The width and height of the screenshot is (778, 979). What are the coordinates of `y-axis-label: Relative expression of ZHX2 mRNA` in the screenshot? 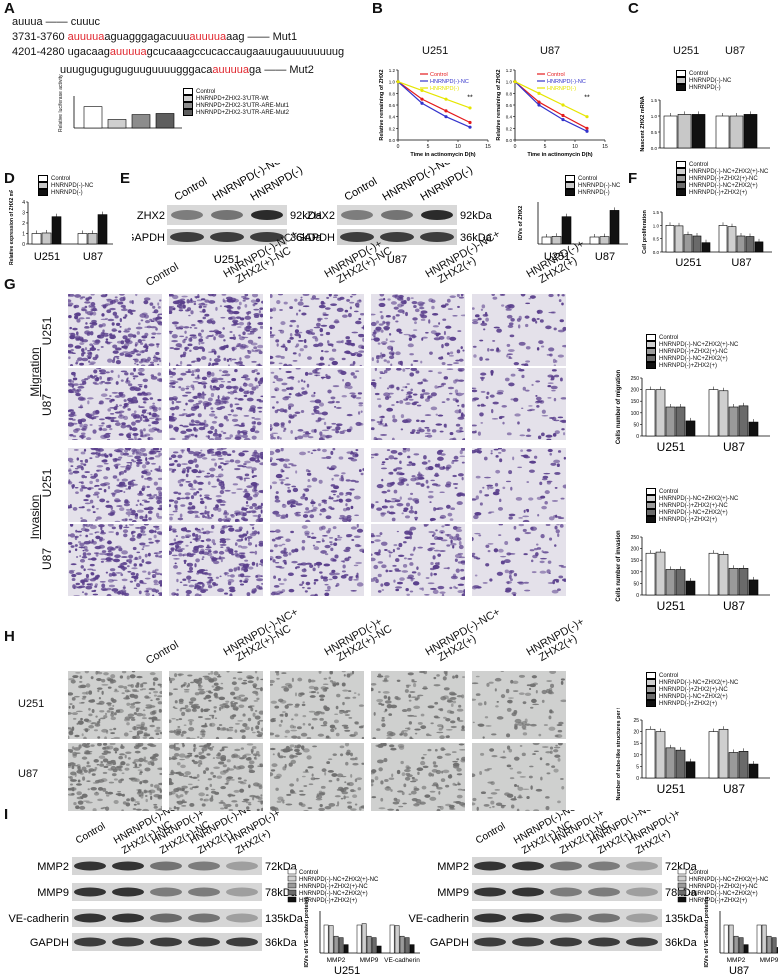 It's located at (12, 227).